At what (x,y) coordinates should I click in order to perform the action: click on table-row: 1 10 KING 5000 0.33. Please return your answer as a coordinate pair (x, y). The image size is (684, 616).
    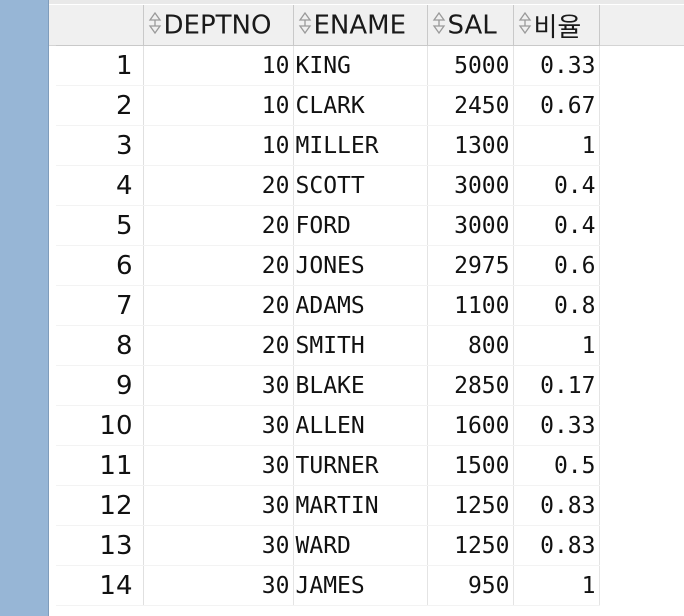
    Looking at the image, I should click on (328, 65).